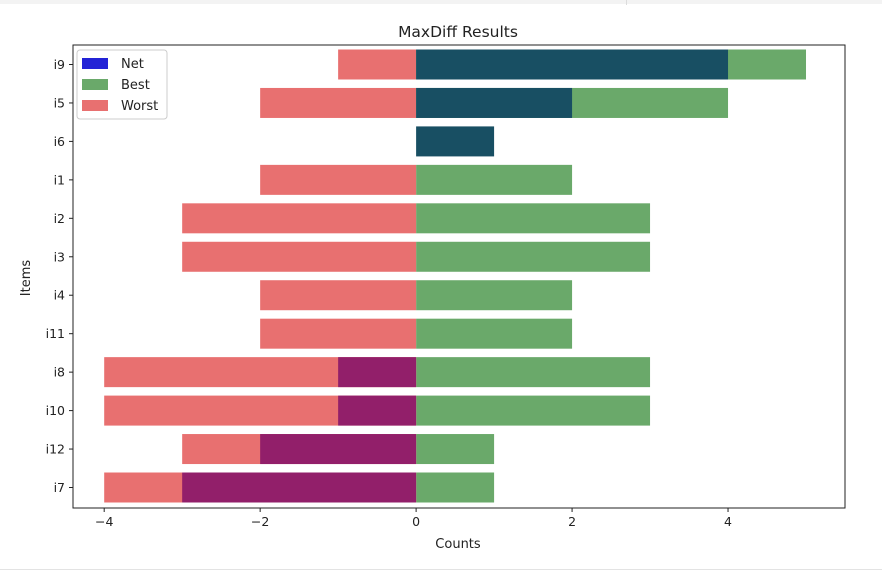  I want to click on bar-net-i6, so click(455, 141).